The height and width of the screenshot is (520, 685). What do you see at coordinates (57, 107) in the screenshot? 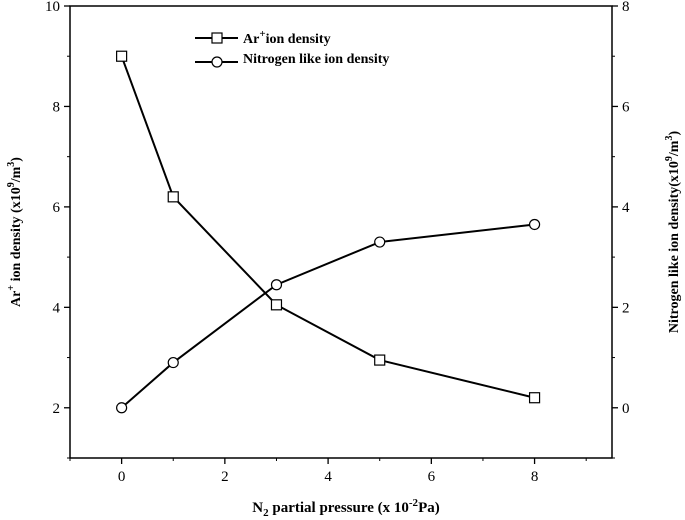
I see `y-left-tick-label: 8` at bounding box center [57, 107].